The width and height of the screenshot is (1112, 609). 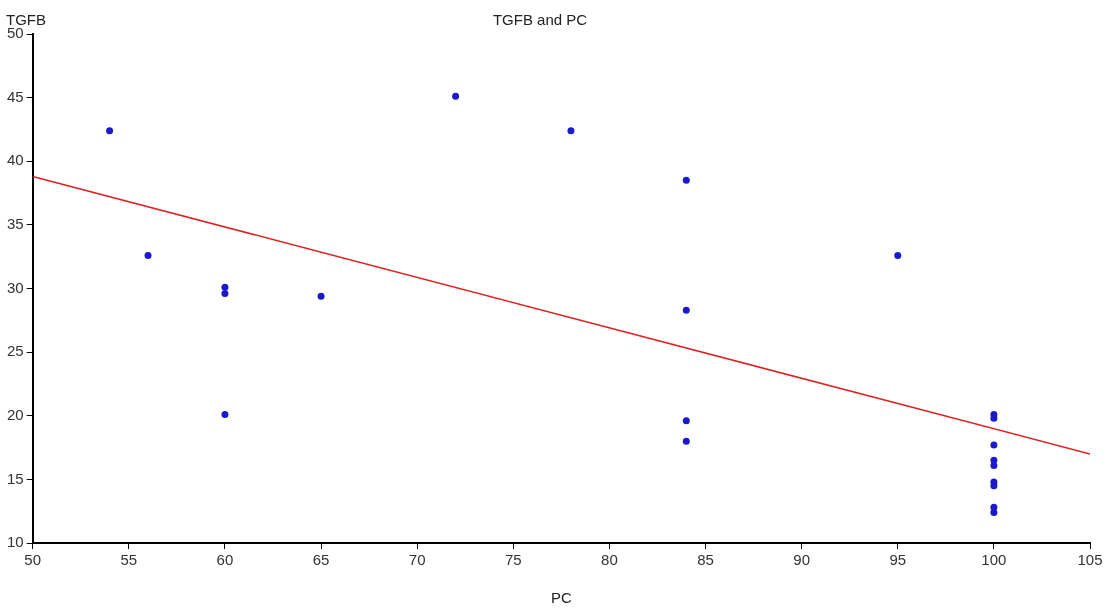 I want to click on x-tick-label: 90, so click(x=801, y=560).